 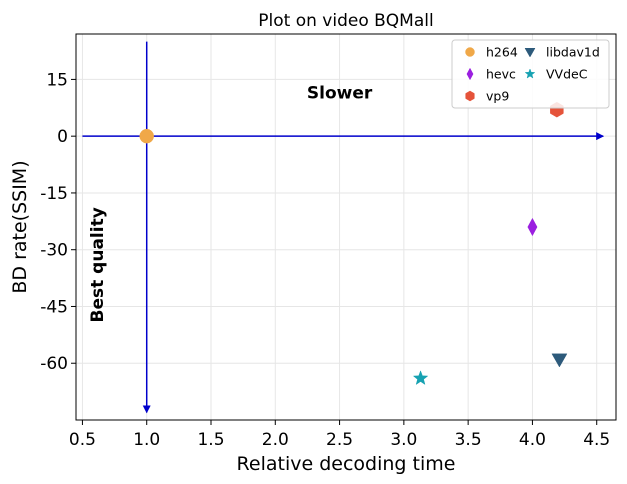 I want to click on y-tick-label: -30, so click(x=54, y=251).